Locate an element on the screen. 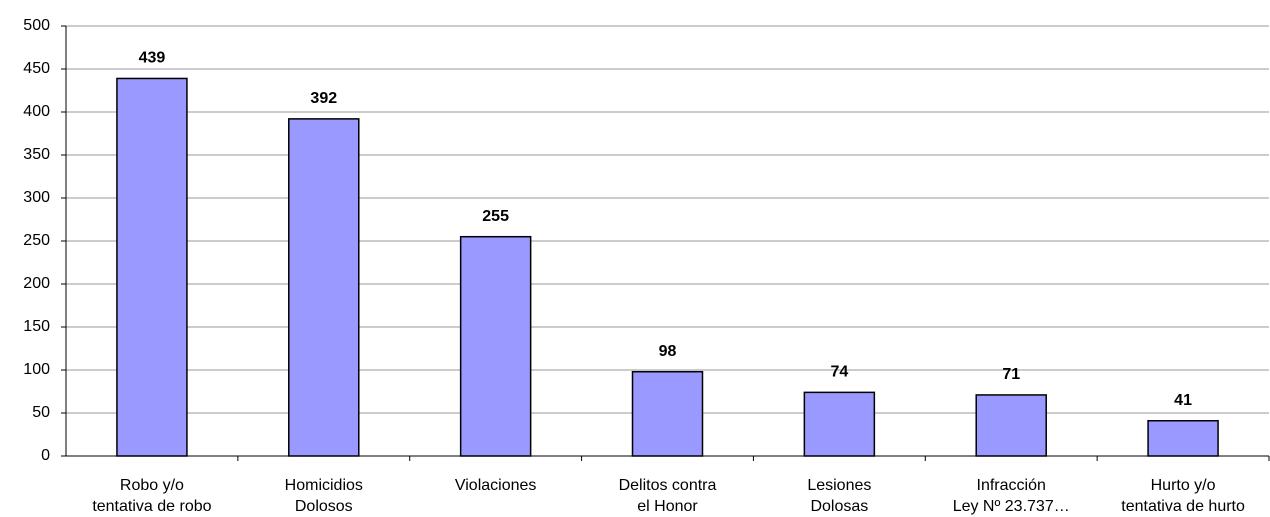  y-tick-label: 0 is located at coordinates (45, 455).